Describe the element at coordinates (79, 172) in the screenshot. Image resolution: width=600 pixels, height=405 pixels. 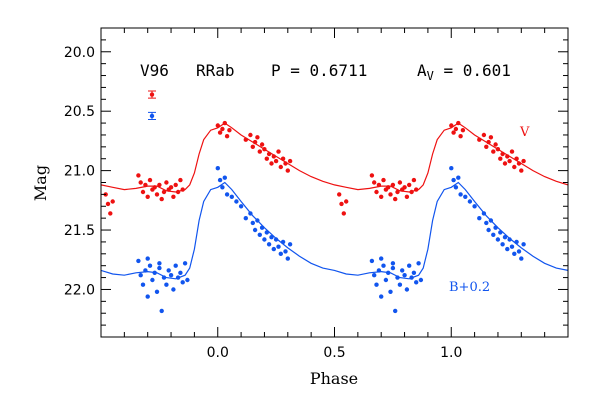
I see `y-tick-label: 21.0` at that location.